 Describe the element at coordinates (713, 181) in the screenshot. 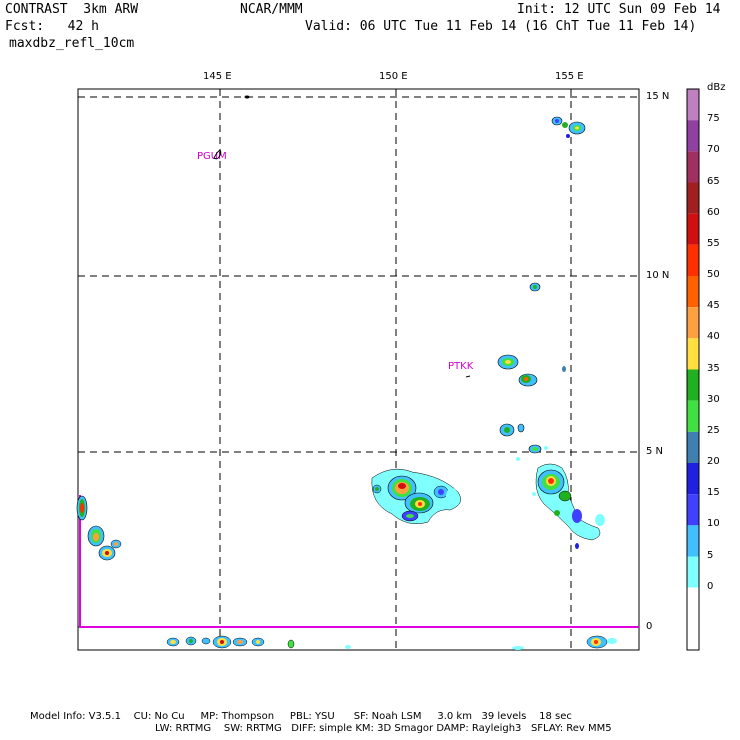

I see `colorbar-tick-label: 65` at that location.